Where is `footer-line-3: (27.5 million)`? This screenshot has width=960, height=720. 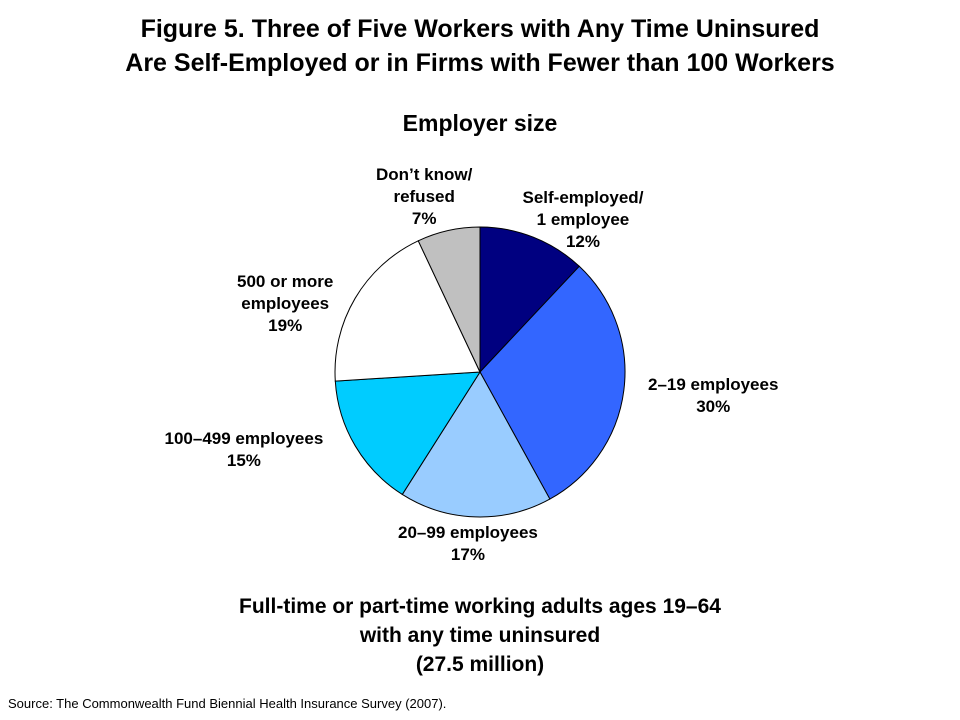
footer-line-3: (27.5 million) is located at coordinates (480, 664).